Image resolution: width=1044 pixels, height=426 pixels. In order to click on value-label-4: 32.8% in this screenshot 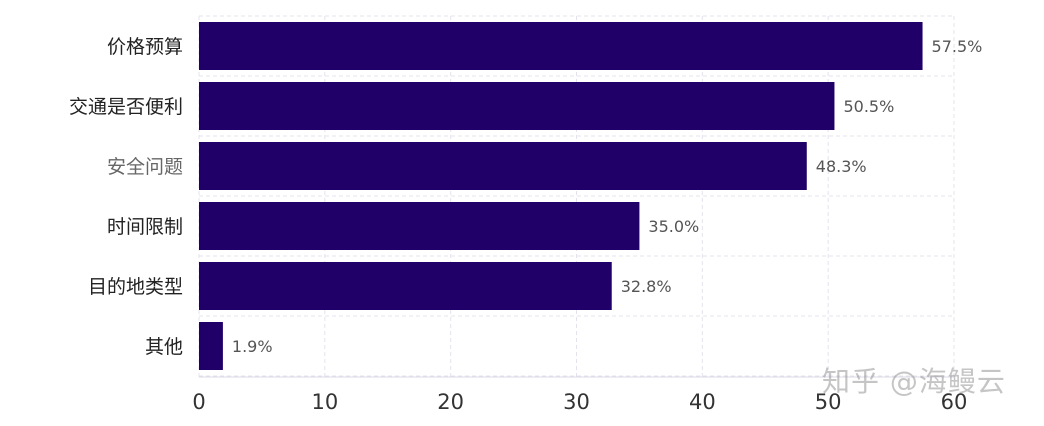, I will do `click(646, 286)`.